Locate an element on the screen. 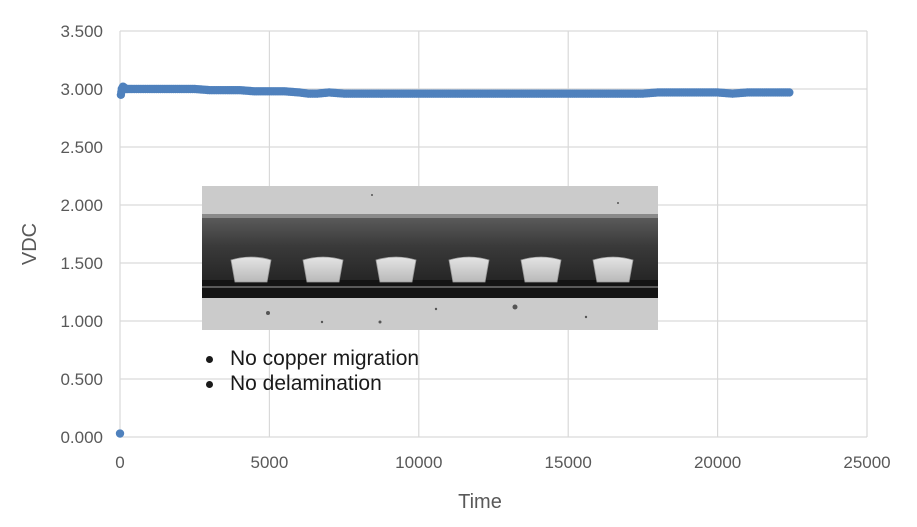  x-tick-label: 5000 is located at coordinates (269, 462).